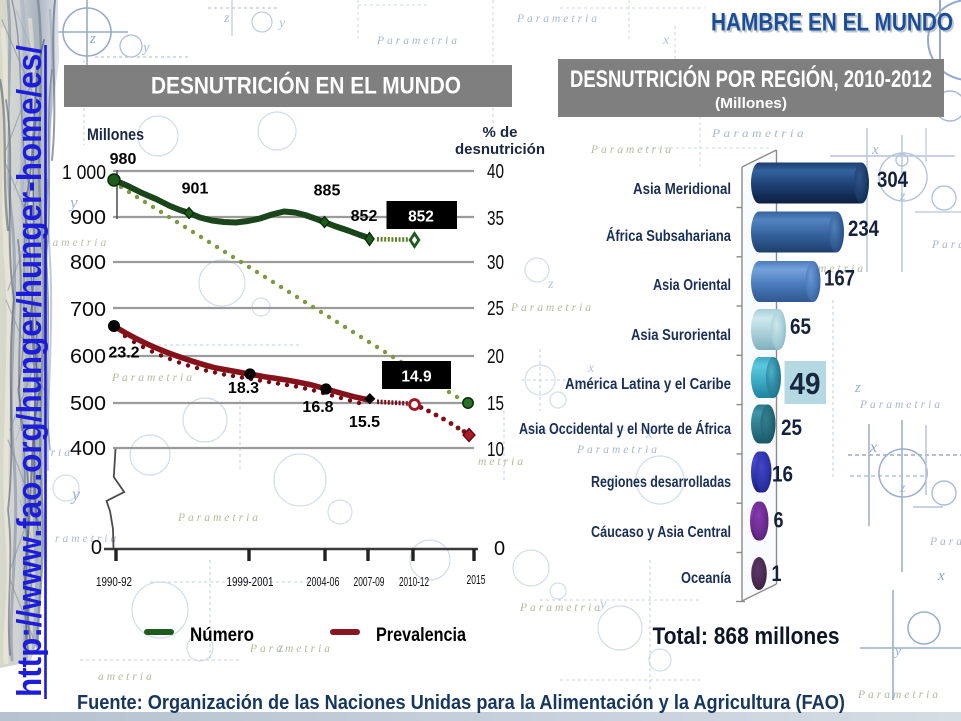 This screenshot has height=721, width=961. Describe the element at coordinates (476, 579) in the screenshot. I see `svg-text: 2015` at that location.